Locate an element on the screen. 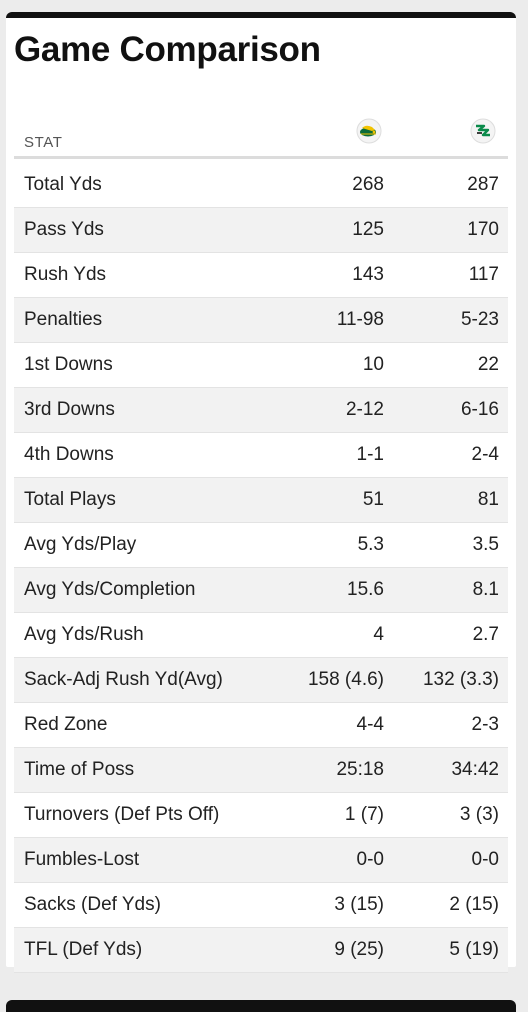 Image resolution: width=528 pixels, height=1012 pixels. team2-value: 5 (19) is located at coordinates (474, 949).